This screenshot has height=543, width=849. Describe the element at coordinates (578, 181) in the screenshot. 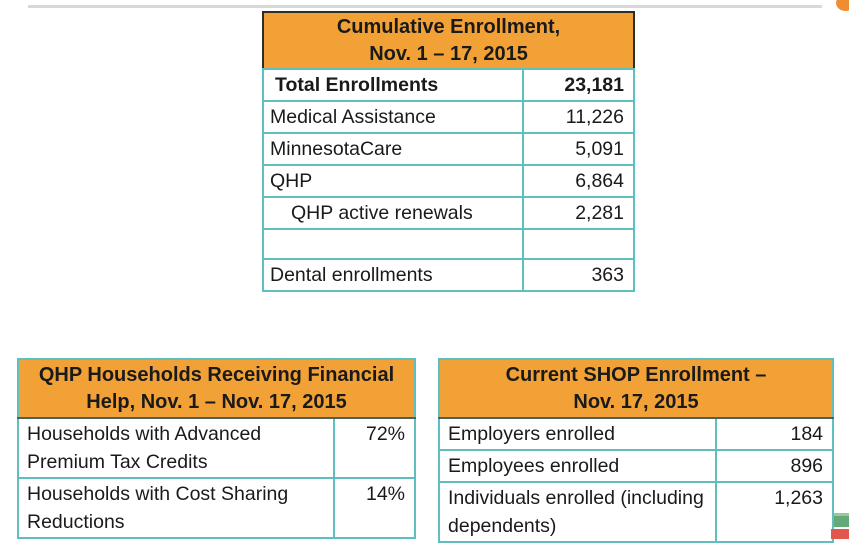

I see `row-value: 6,864` at that location.